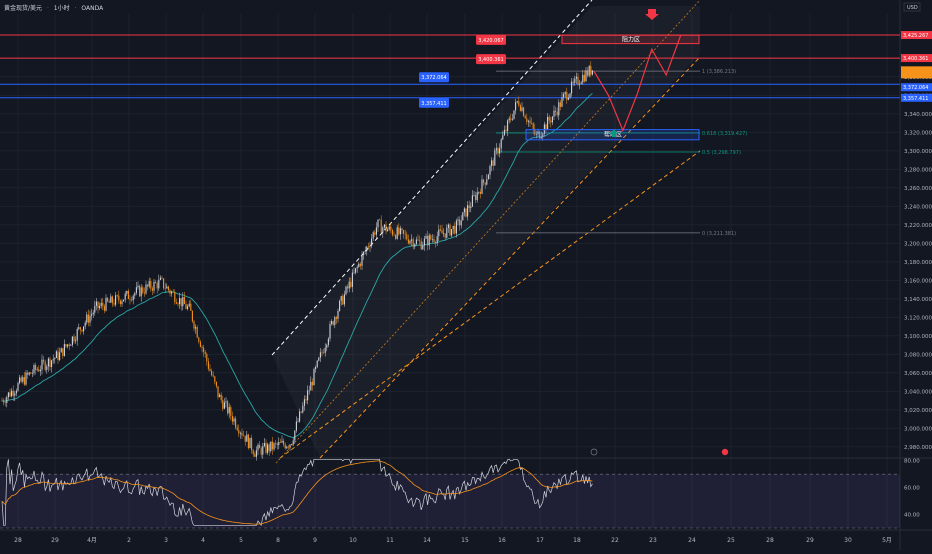 The width and height of the screenshot is (932, 554). I want to click on x-axis-tick-label: 5, so click(241, 540).